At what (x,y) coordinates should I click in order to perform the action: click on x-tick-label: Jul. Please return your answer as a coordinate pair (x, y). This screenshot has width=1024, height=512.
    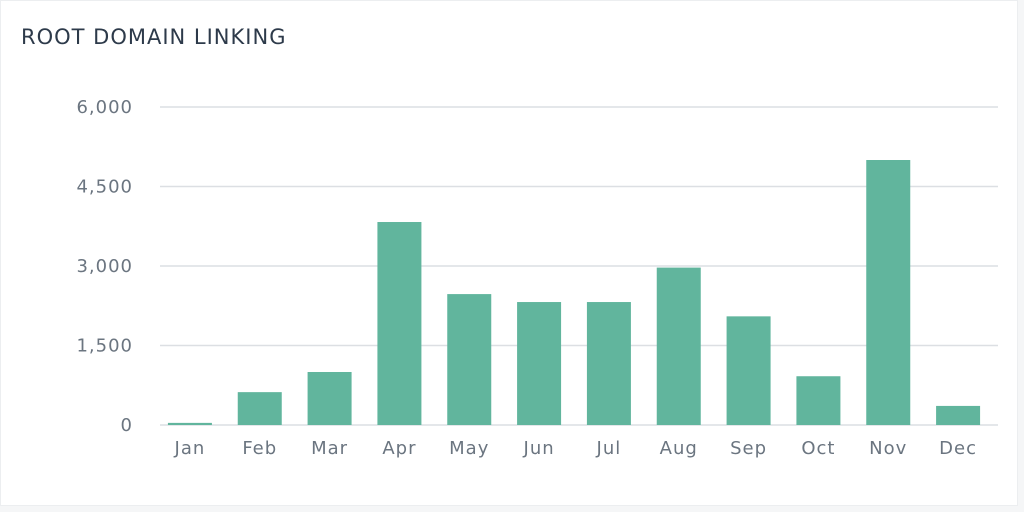
    Looking at the image, I should click on (609, 448).